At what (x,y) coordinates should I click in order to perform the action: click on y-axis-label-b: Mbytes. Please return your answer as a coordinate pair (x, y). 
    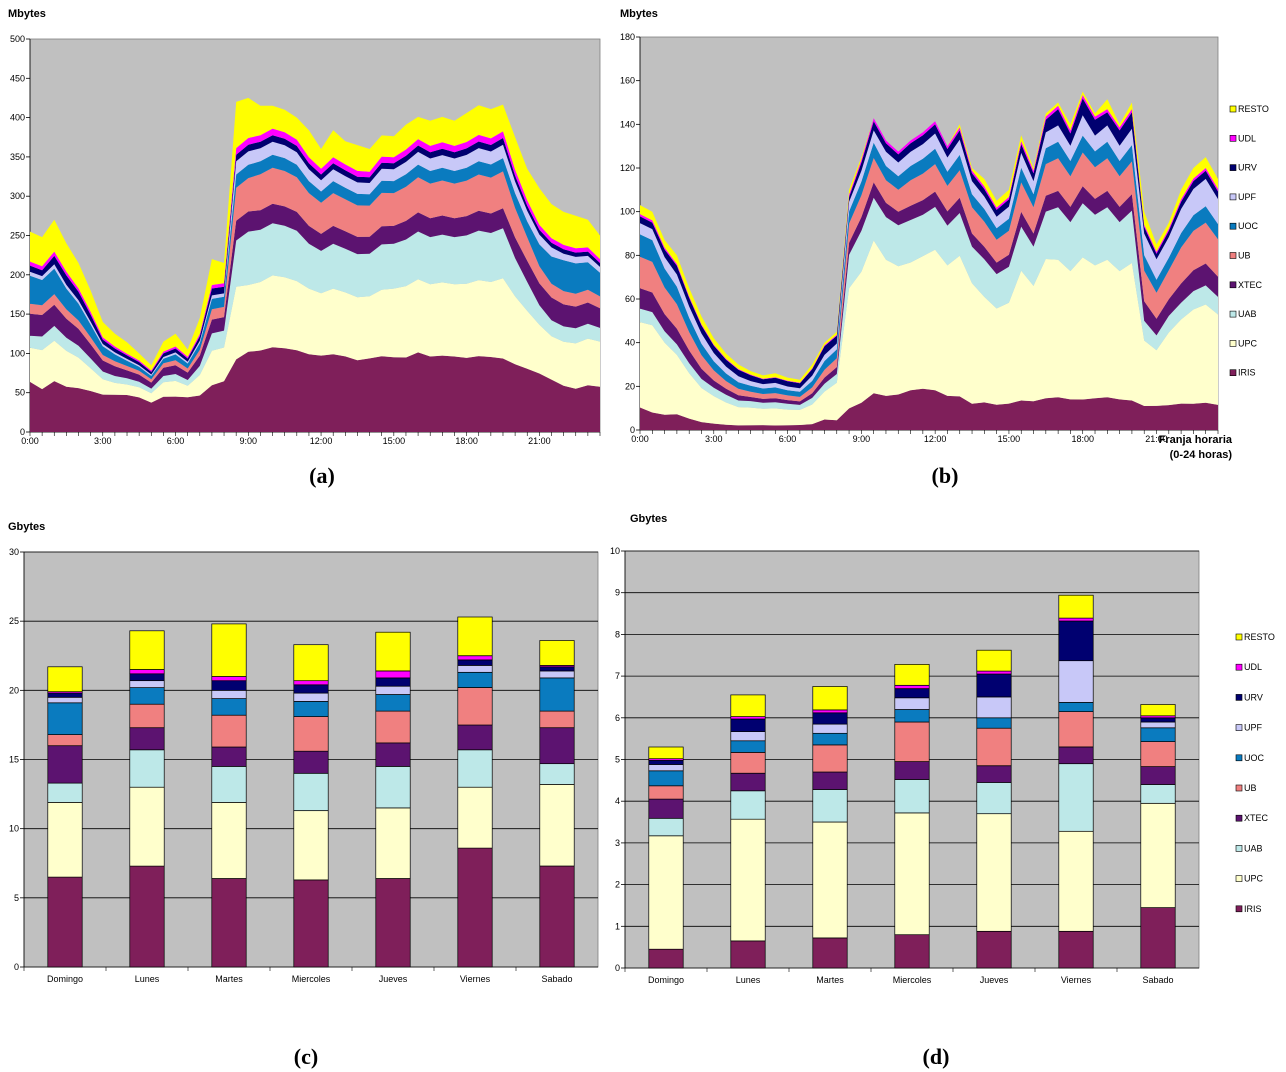
    Looking at the image, I should click on (639, 14).